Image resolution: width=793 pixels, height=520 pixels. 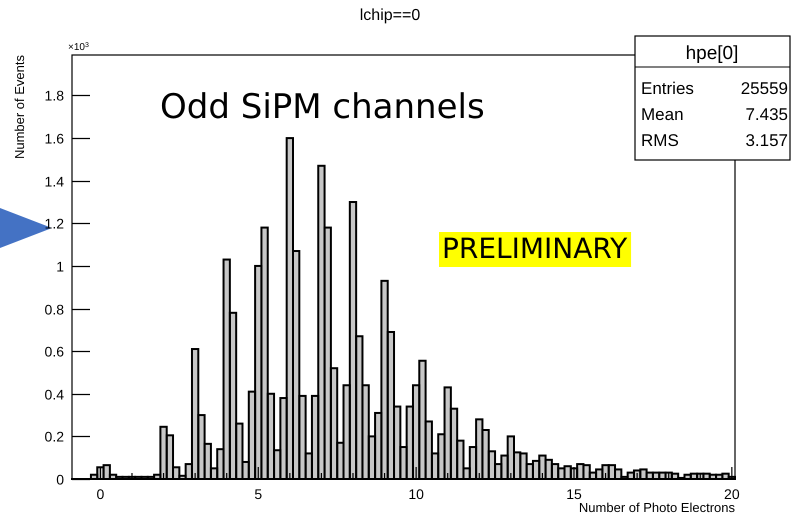 I want to click on text: 25559, so click(x=764, y=88).